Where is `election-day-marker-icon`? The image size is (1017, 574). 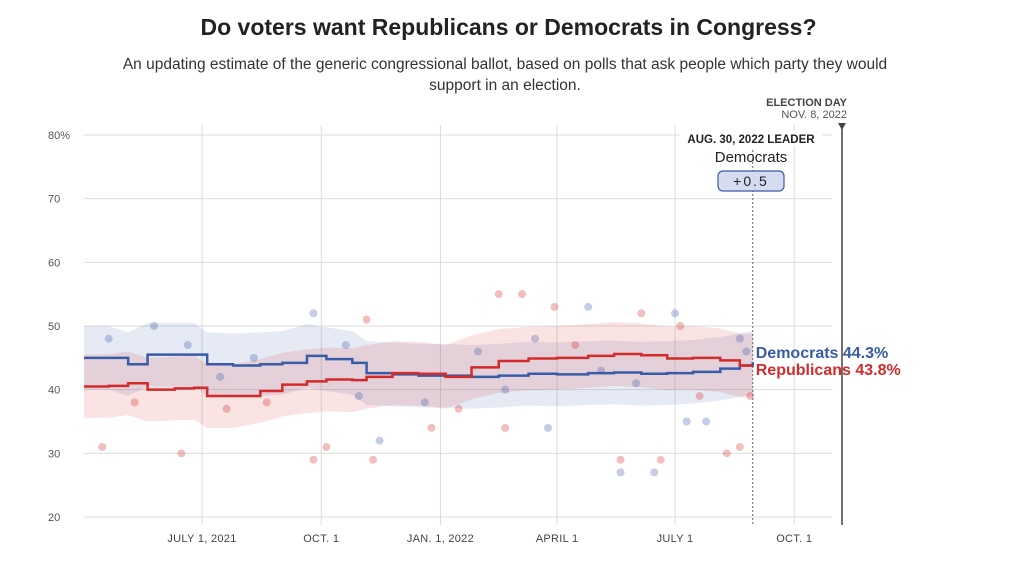
election-day-marker-icon is located at coordinates (842, 126).